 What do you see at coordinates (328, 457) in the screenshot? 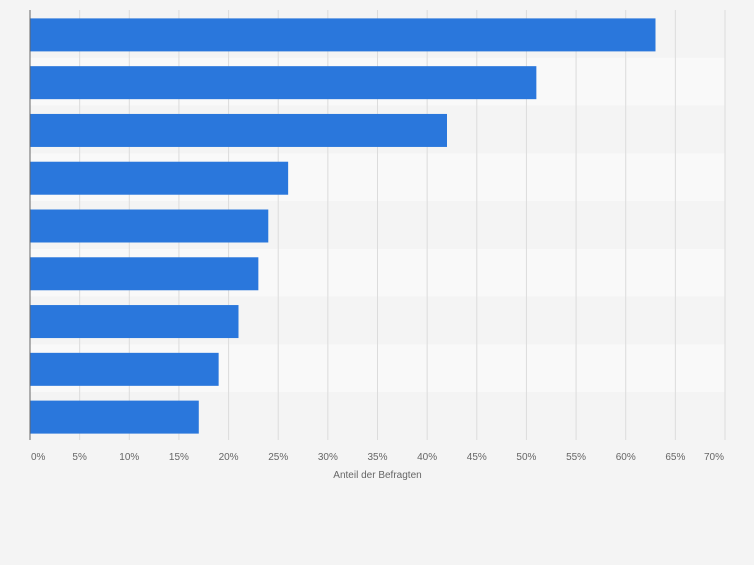
I see `x-tick-label: 30%` at bounding box center [328, 457].